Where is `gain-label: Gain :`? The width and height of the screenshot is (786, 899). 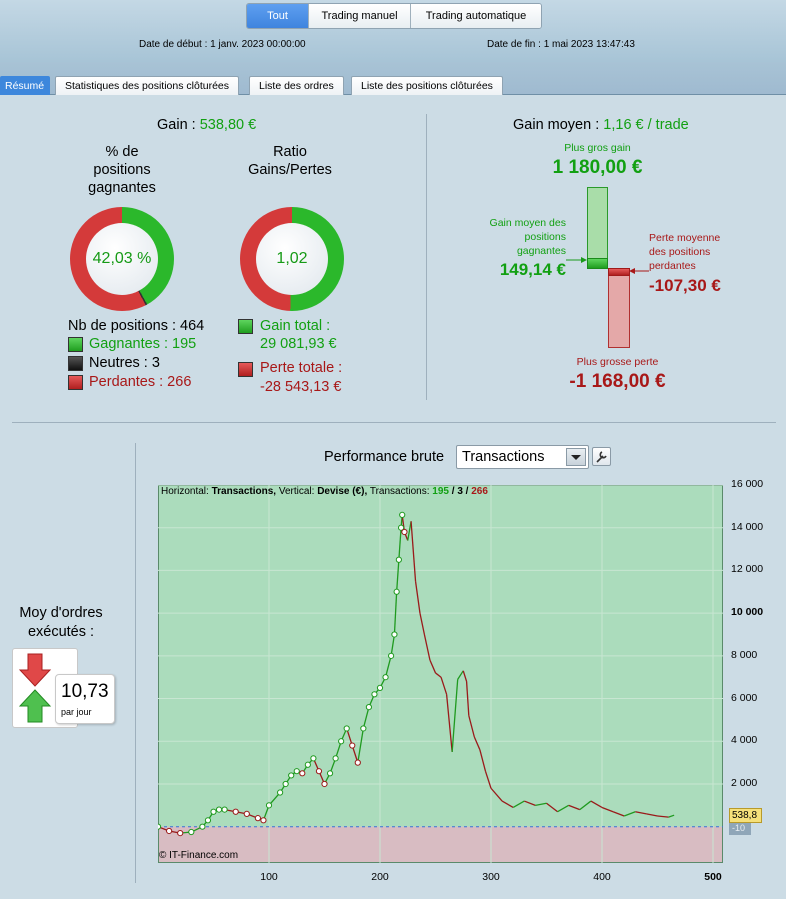 gain-label: Gain : is located at coordinates (176, 125).